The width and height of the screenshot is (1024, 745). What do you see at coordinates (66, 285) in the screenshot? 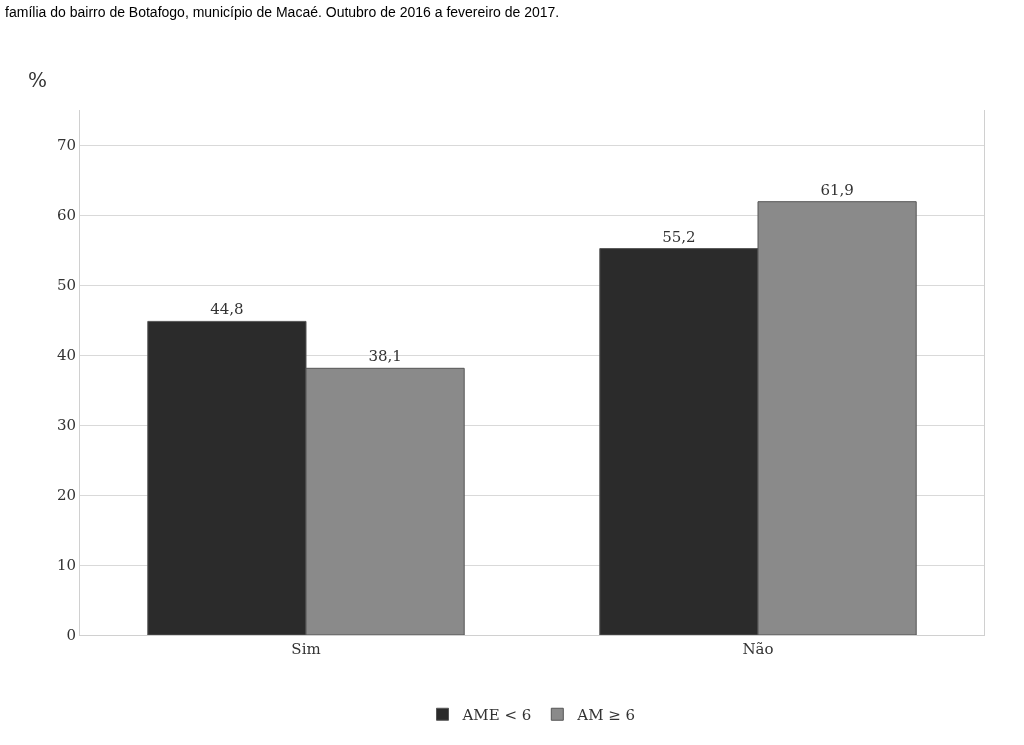
I see `y-tick-label: 50` at bounding box center [66, 285].